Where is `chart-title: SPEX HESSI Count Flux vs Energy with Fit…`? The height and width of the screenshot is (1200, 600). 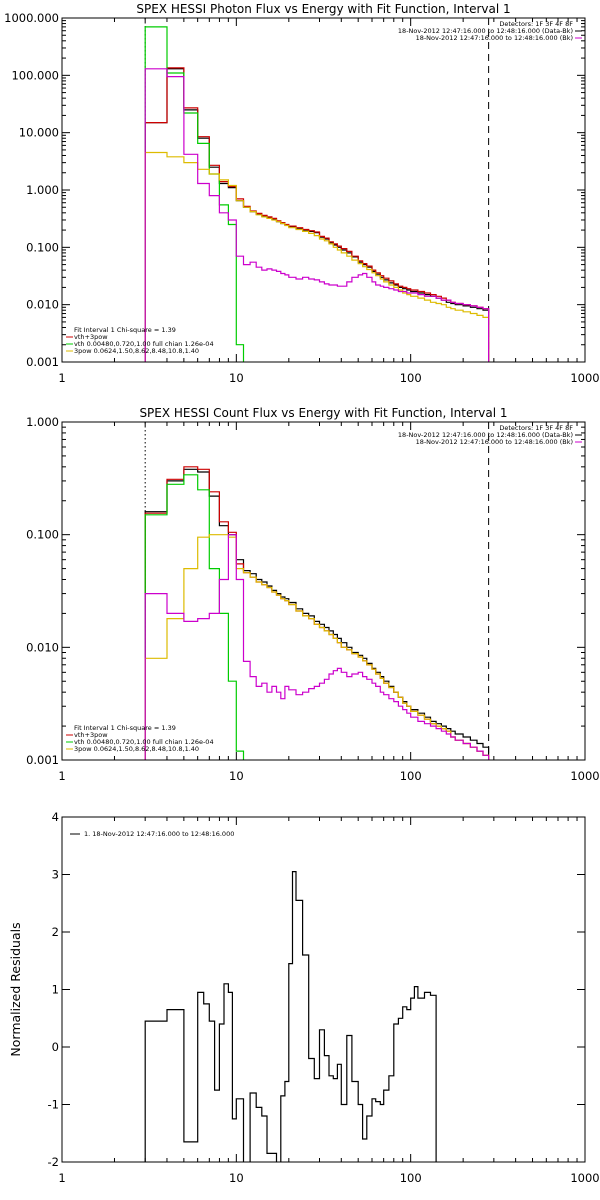
chart-title: SPEX HESSI Count Flux vs Energy with Fit… is located at coordinates (323, 413).